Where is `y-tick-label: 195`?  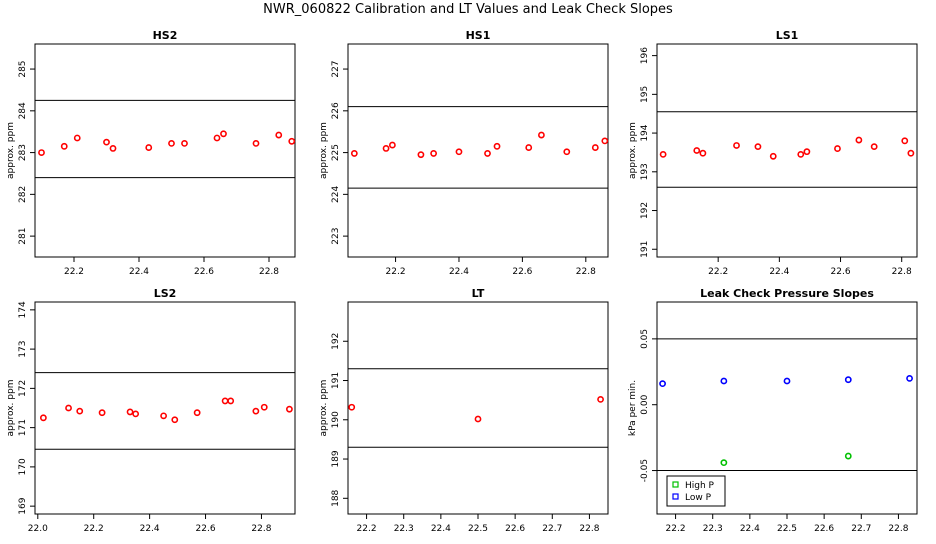 y-tick-label: 195 is located at coordinates (645, 94).